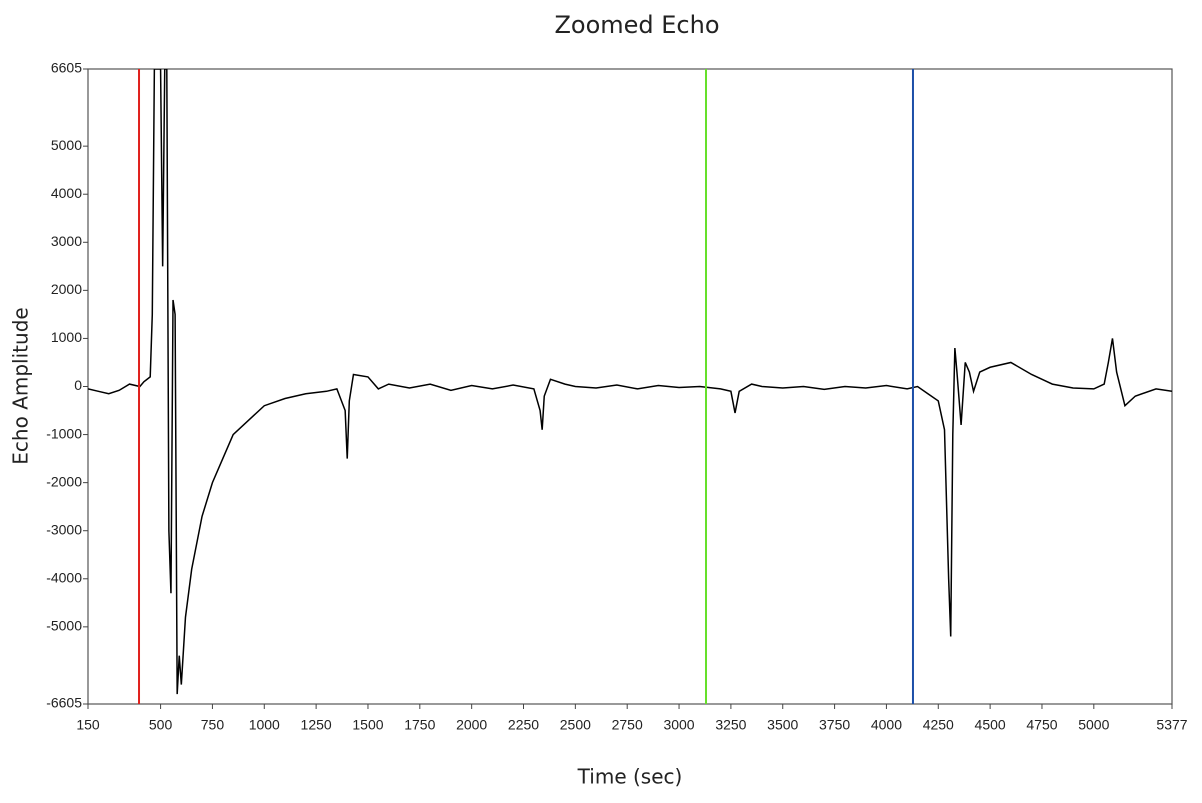 This screenshot has width=1202, height=803. What do you see at coordinates (834, 725) in the screenshot?
I see `x-tick-label: 3750` at bounding box center [834, 725].